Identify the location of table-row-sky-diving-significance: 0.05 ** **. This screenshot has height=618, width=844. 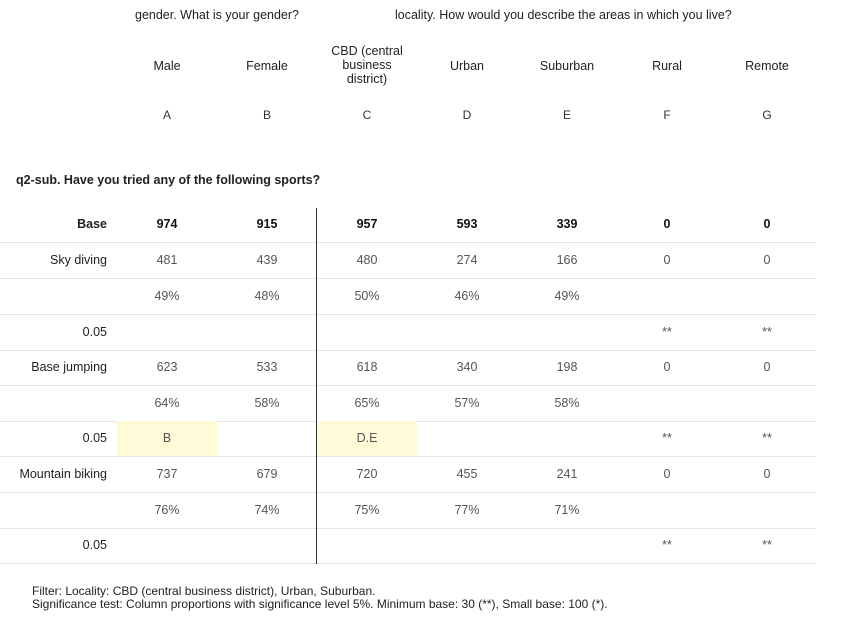
(408, 333).